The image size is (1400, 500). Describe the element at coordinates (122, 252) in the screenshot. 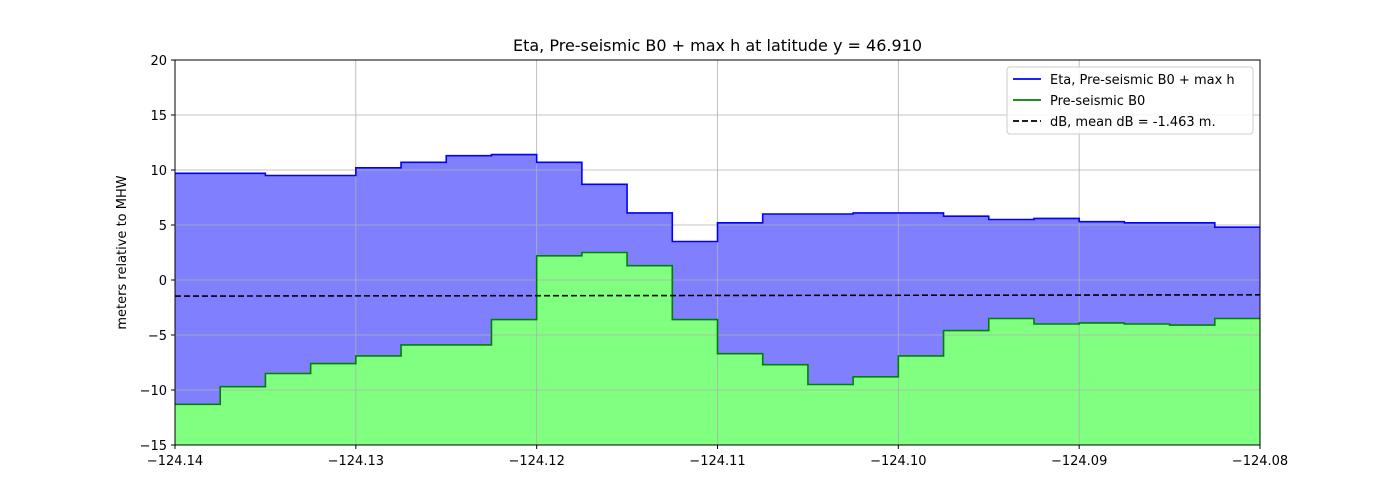

I see `y-axis-label: meters relative to MHW` at that location.